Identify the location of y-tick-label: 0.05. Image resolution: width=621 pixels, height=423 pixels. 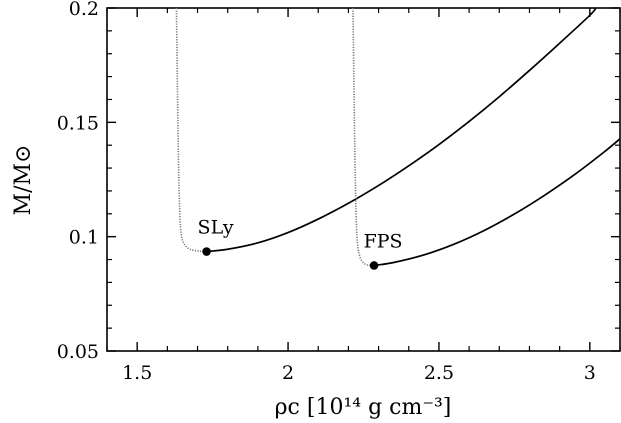
(78, 352).